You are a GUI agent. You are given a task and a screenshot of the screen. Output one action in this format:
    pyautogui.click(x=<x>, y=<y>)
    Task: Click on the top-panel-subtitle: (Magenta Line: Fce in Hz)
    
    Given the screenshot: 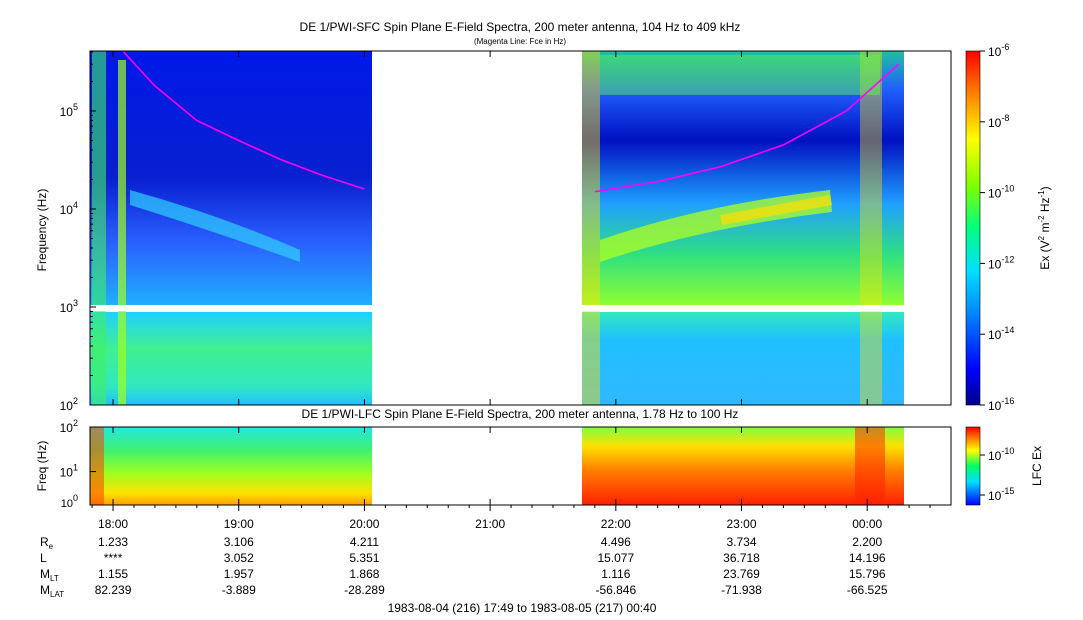 What is the action you would take?
    pyautogui.click(x=520, y=41)
    